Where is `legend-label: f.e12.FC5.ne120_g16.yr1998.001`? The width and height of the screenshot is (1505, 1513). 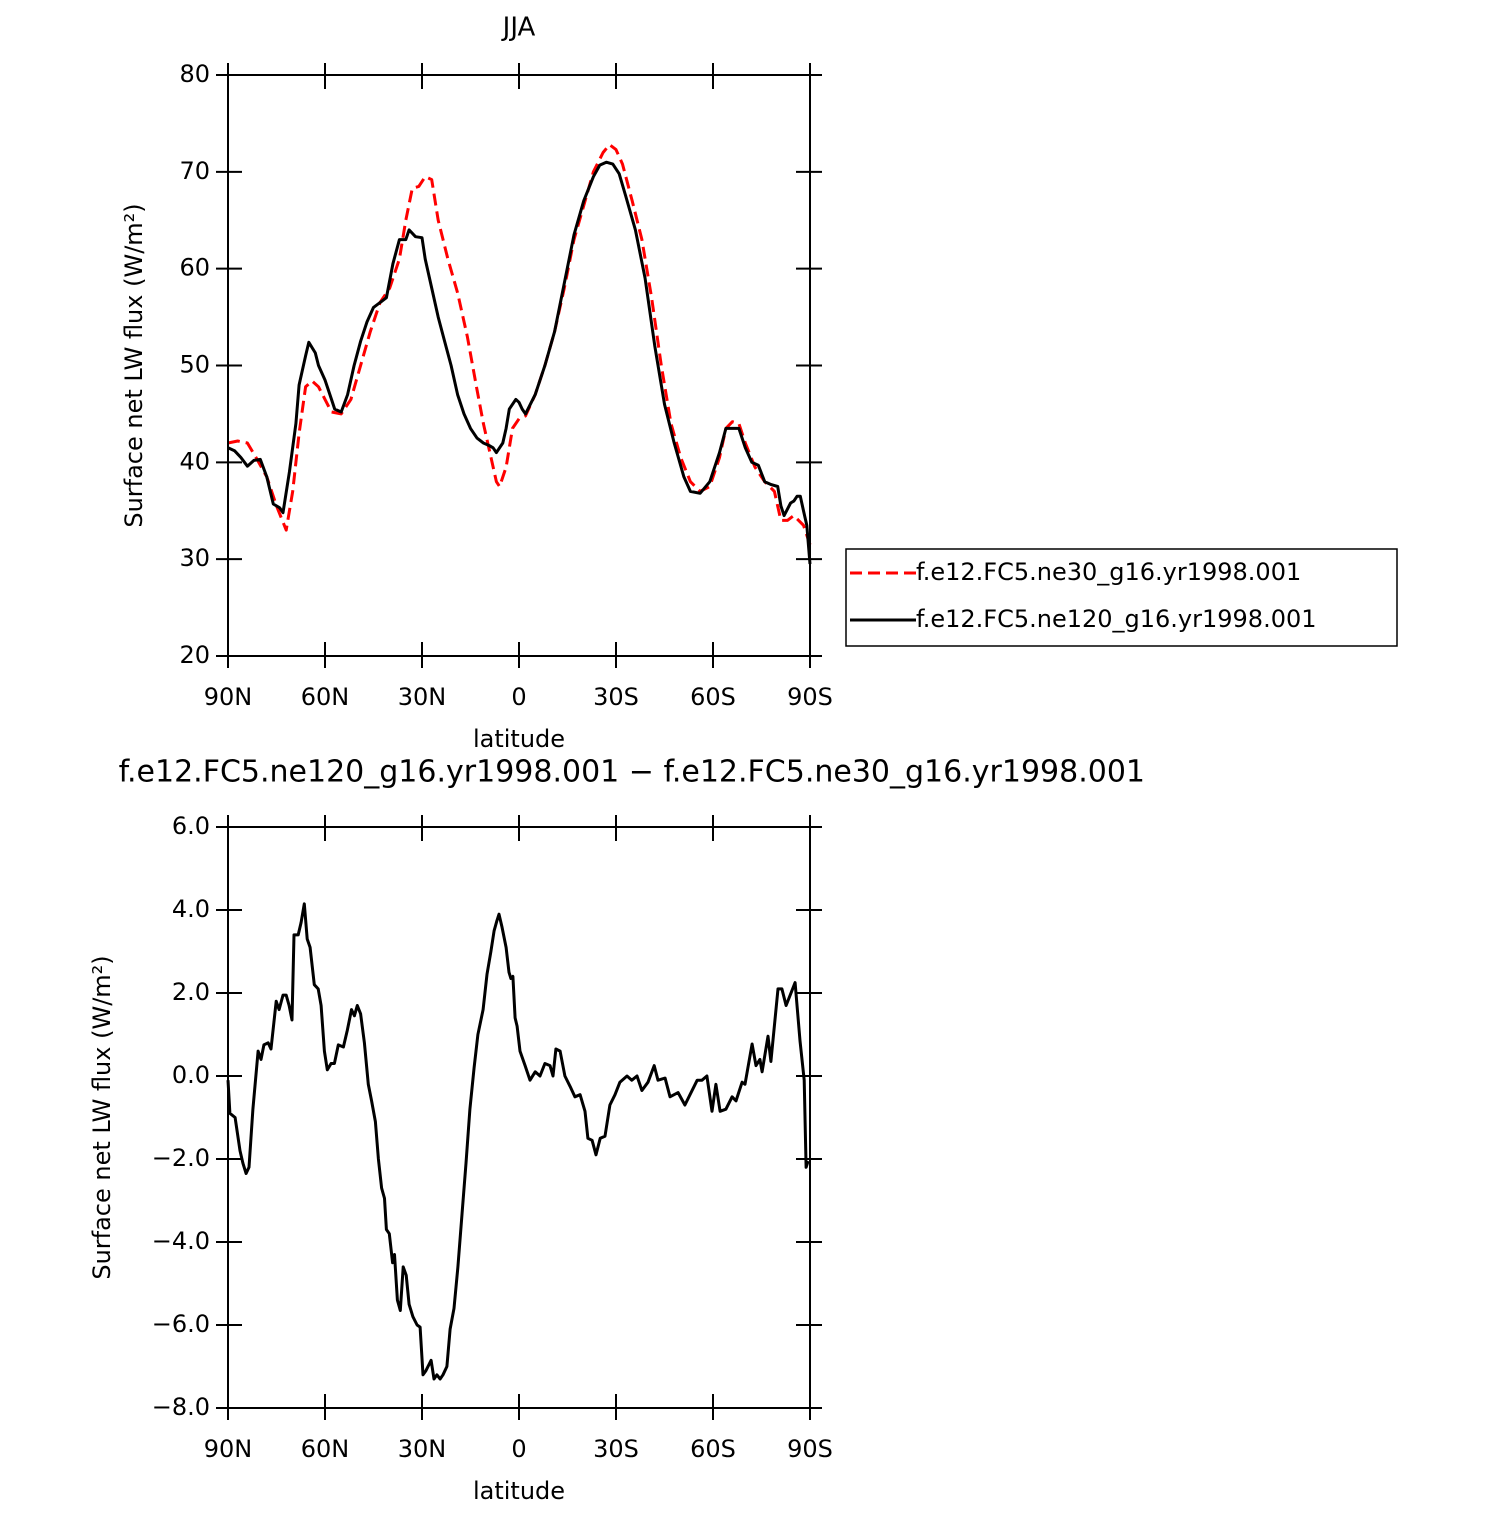 legend-label: f.e12.FC5.ne120_g16.yr1998.001 is located at coordinates (1116, 619).